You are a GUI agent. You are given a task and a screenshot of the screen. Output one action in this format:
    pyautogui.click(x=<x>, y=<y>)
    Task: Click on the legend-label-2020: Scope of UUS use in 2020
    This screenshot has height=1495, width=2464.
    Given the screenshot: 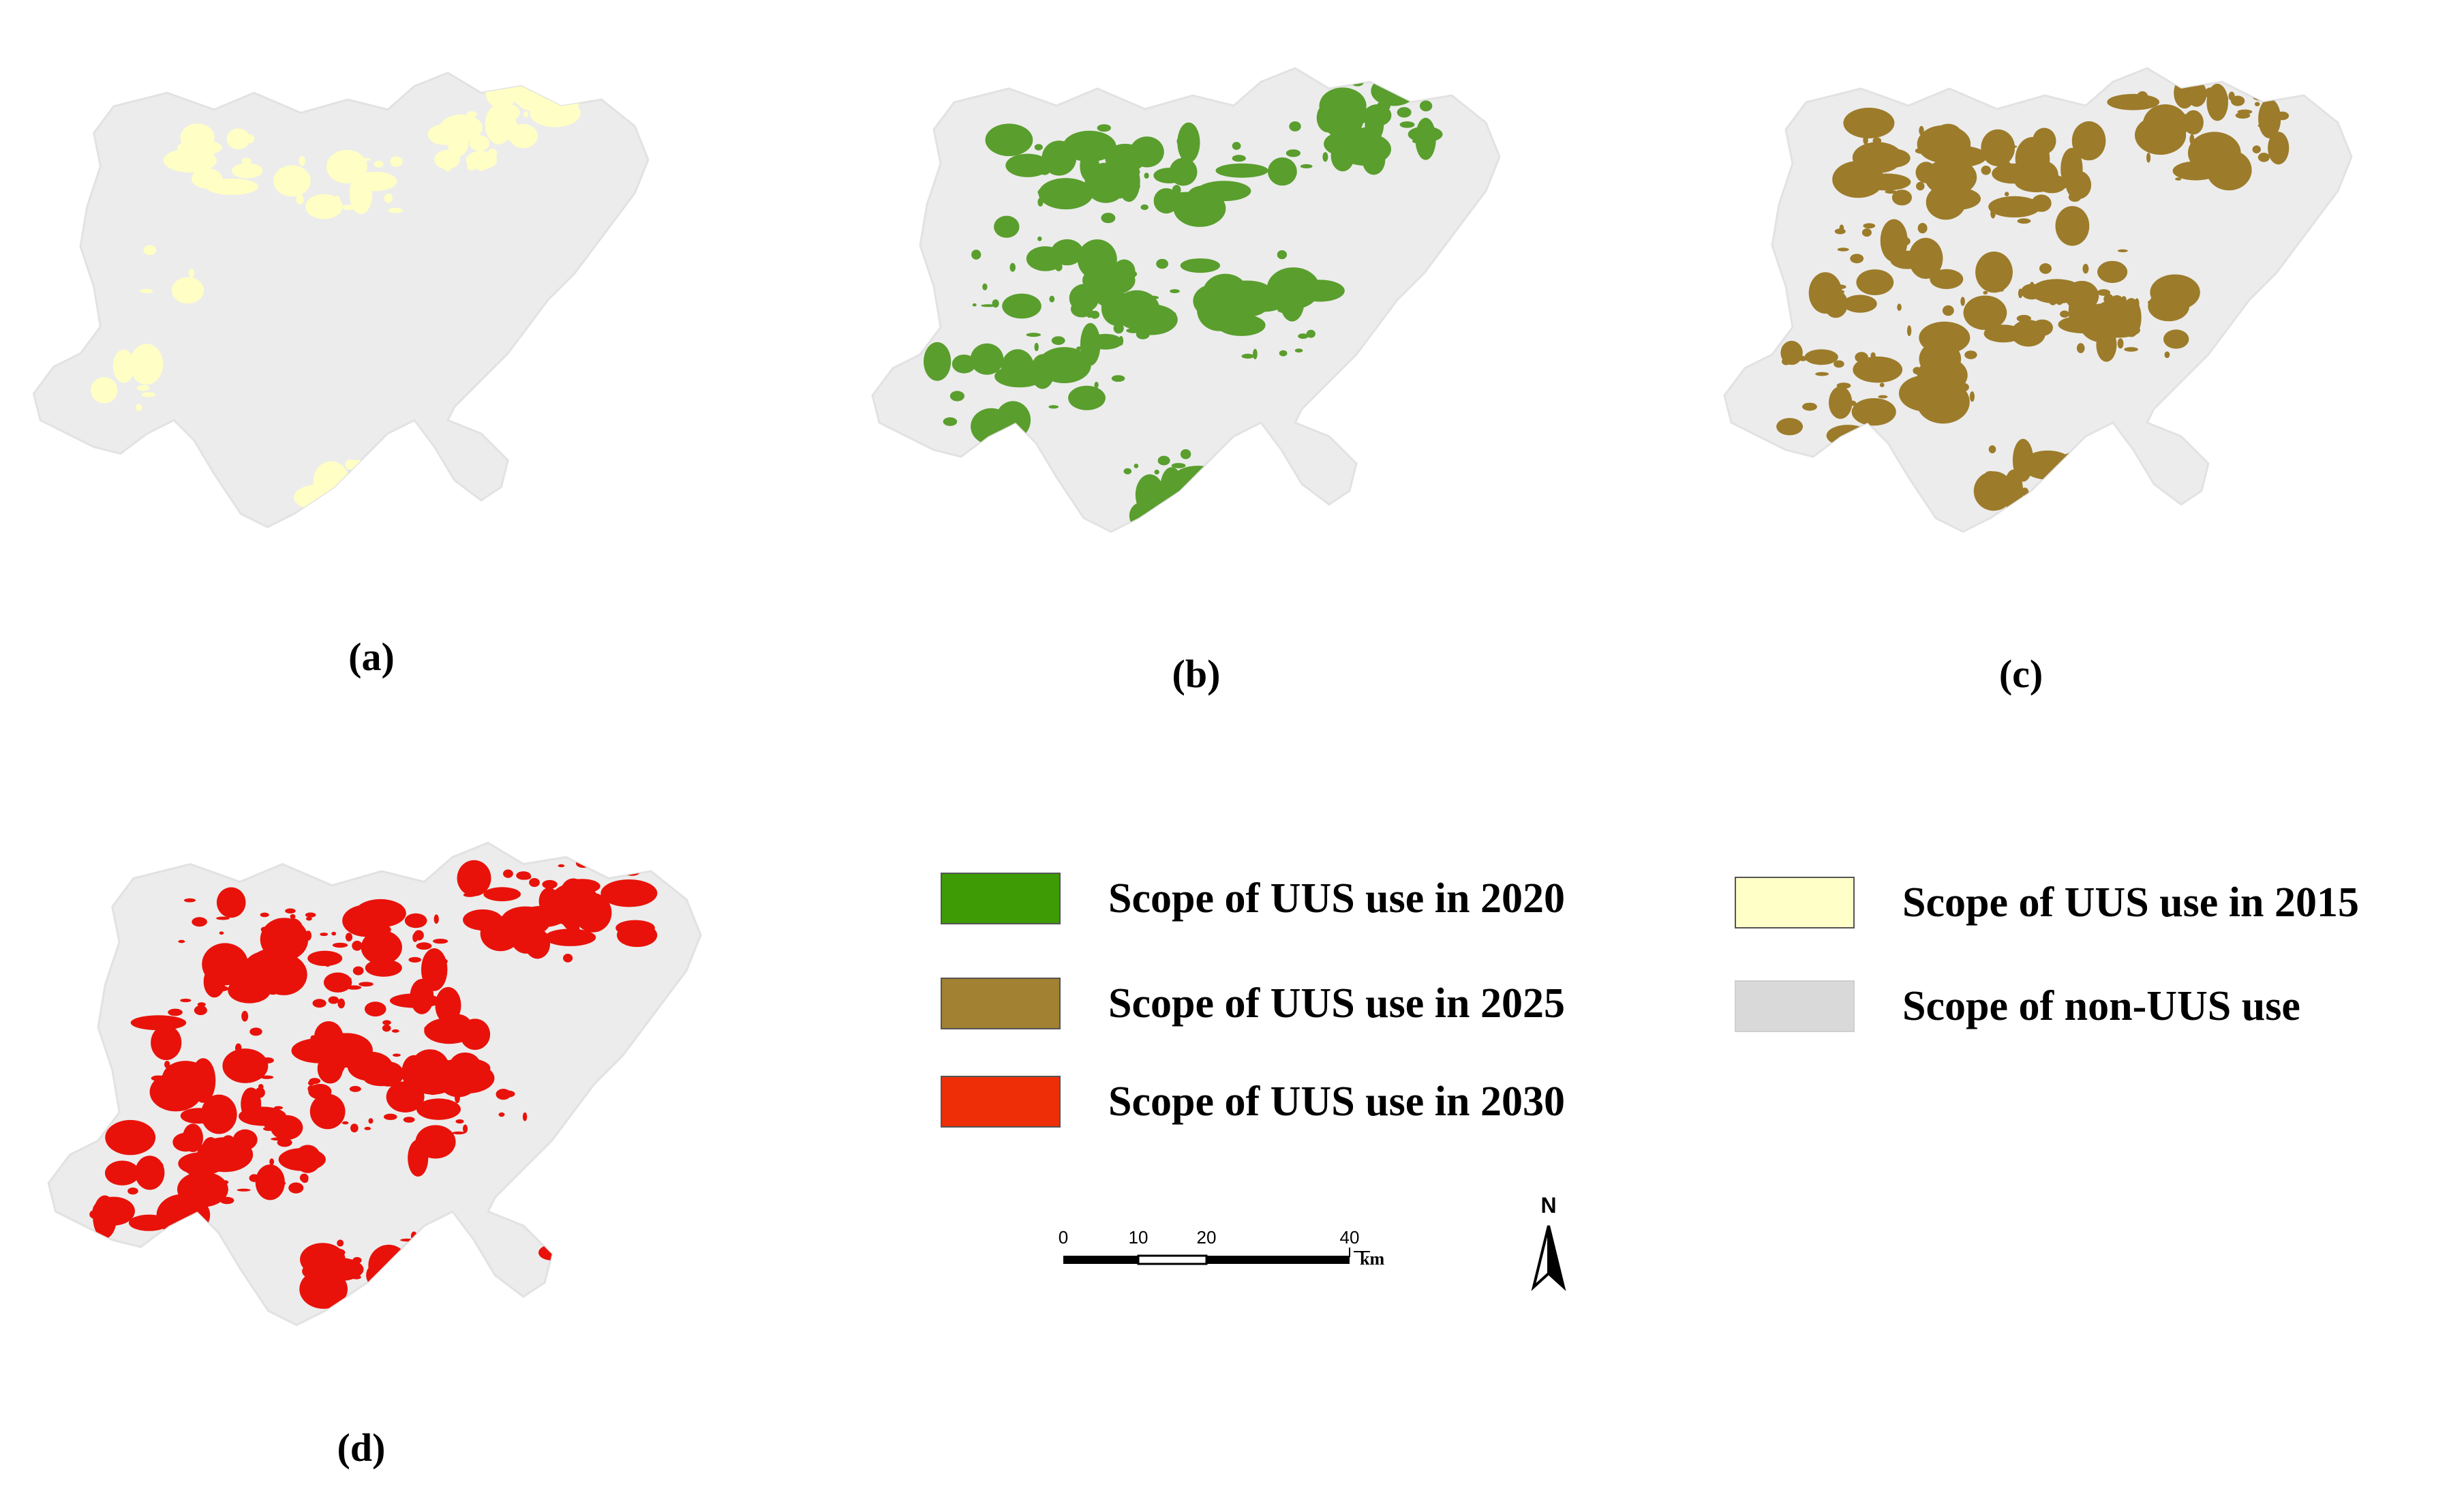 What is the action you would take?
    pyautogui.click(x=1337, y=898)
    